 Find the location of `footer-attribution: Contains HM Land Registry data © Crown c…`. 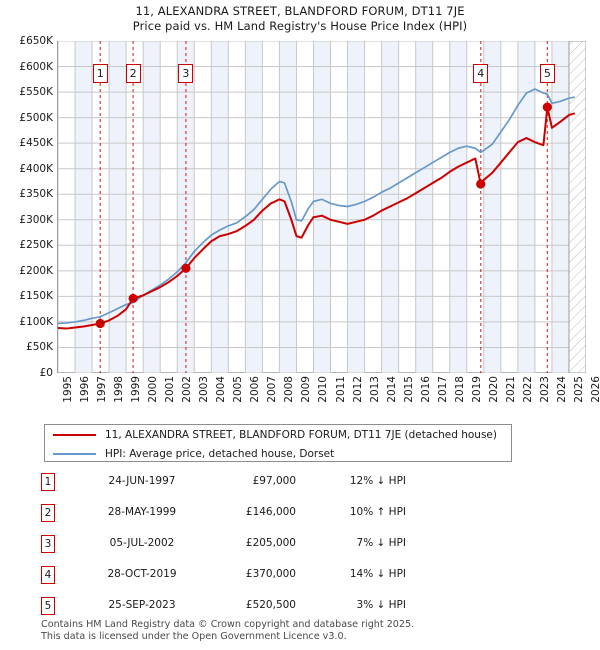

footer-attribution: Contains HM Land Registry data © Crown c… is located at coordinates (301, 630).